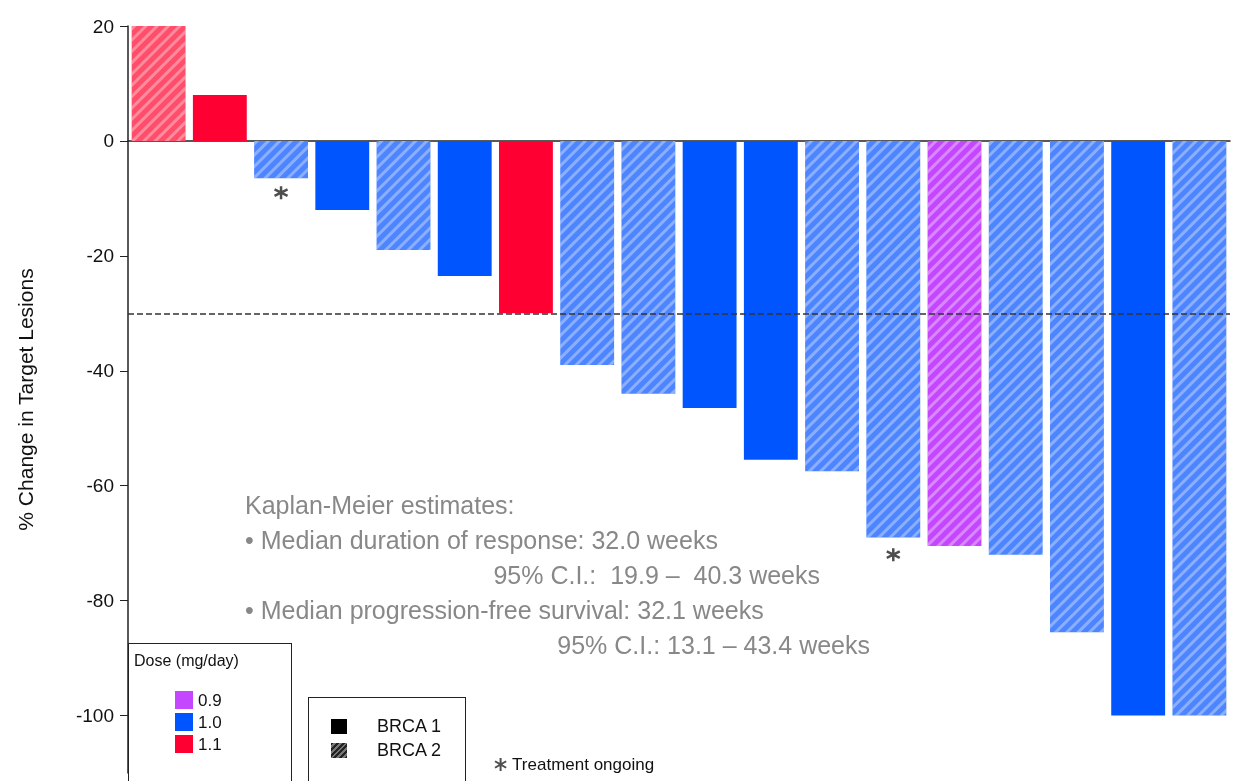  Describe the element at coordinates (210, 700) in the screenshot. I see `legend-label: 0.9` at that location.